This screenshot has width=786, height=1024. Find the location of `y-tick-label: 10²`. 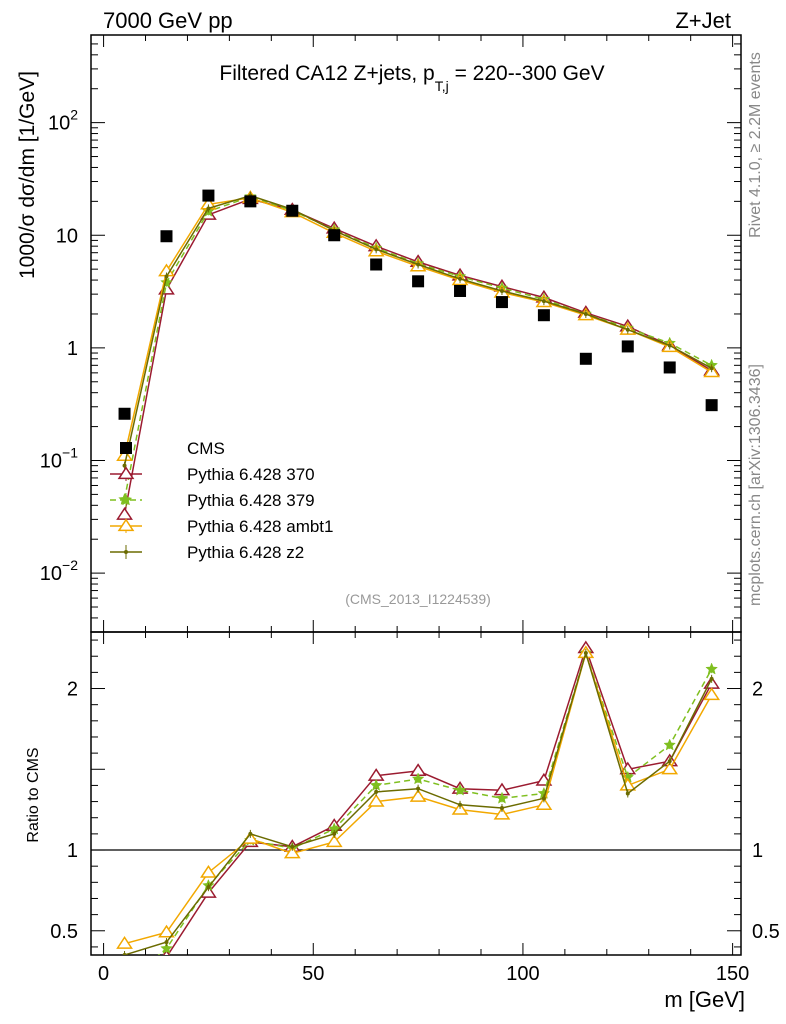

y-tick-label: 10² is located at coordinates (63, 121).